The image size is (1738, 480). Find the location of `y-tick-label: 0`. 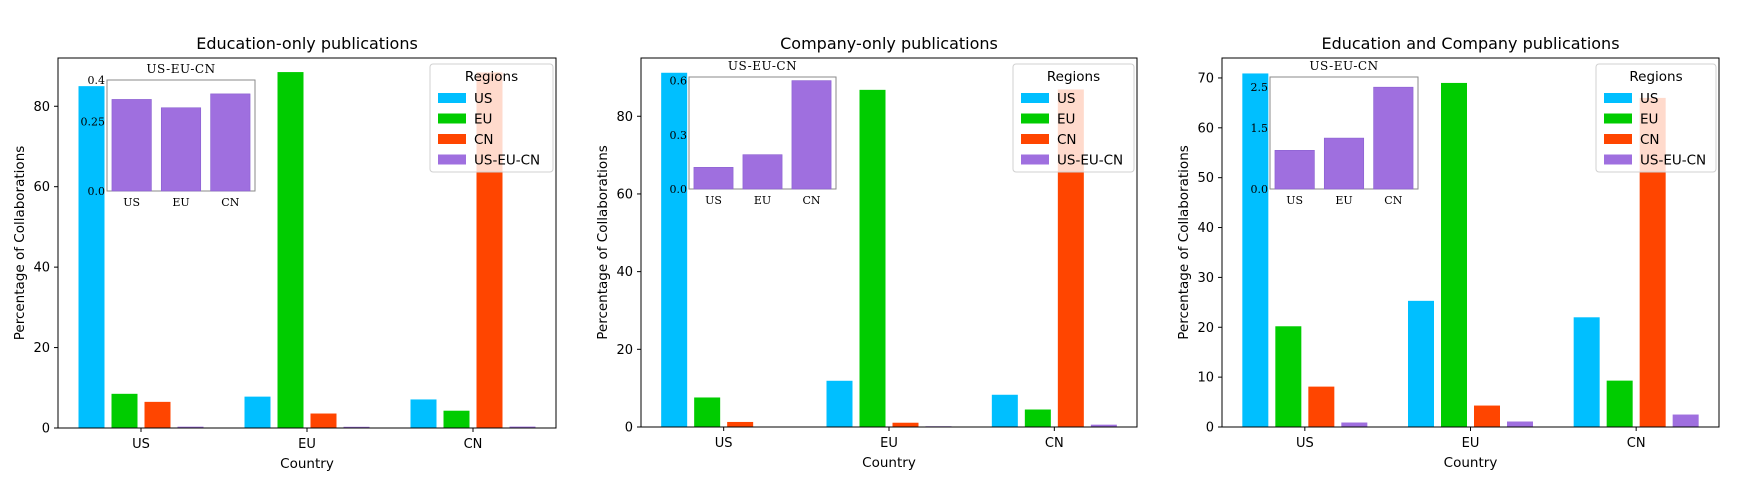

y-tick-label: 0 is located at coordinates (1210, 428).